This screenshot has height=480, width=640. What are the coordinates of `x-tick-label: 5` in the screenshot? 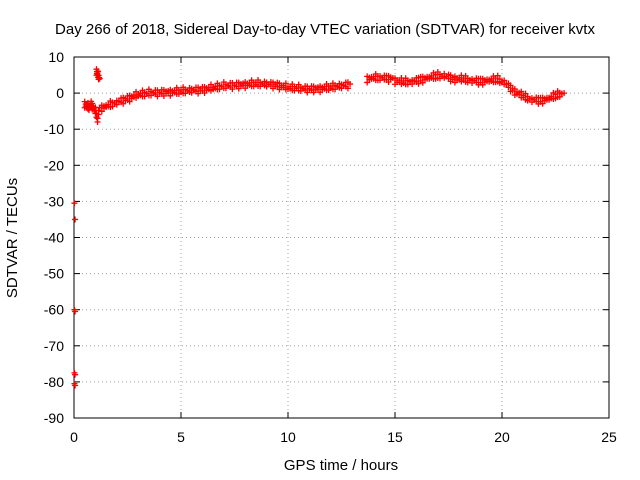 It's located at (181, 437).